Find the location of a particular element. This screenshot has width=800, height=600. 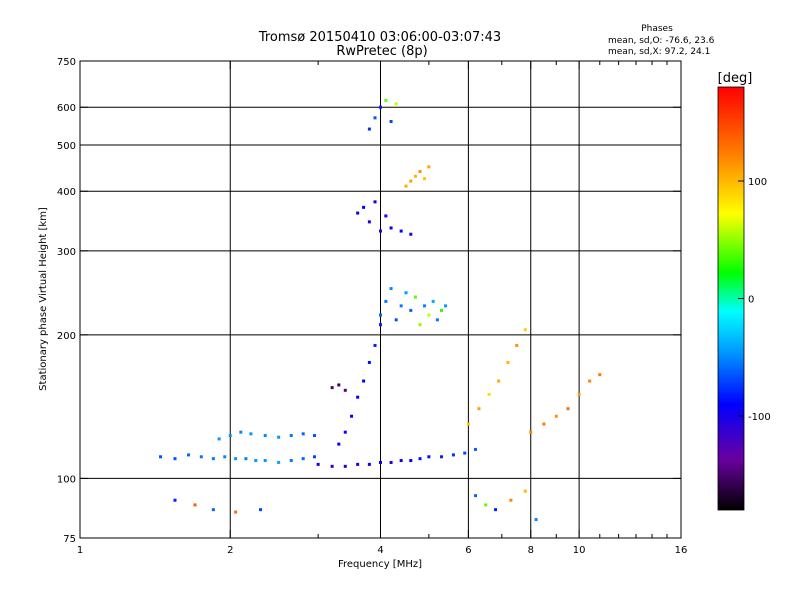

colorbar-ticks: 100 0 -100 is located at coordinates (754, 300).